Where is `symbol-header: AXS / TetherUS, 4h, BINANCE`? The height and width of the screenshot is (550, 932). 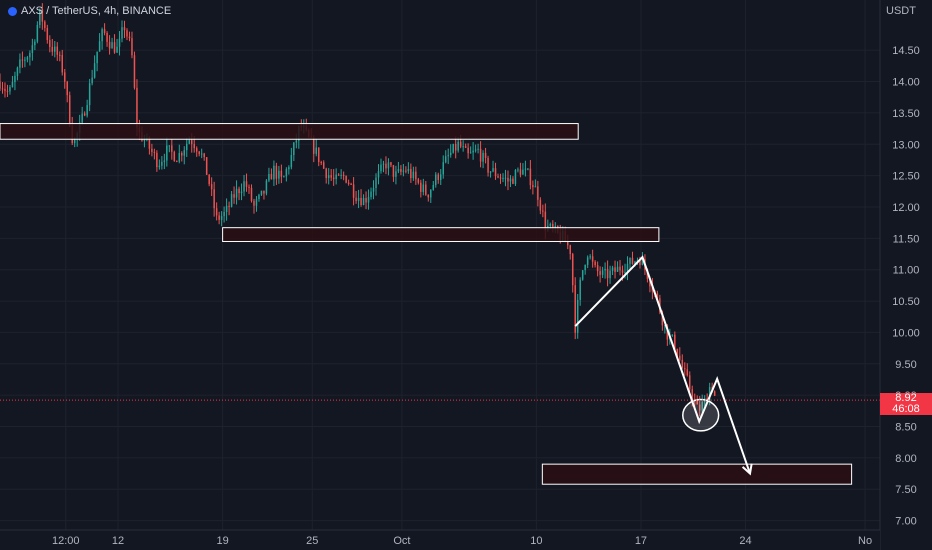 symbol-header: AXS / TetherUS, 4h, BINANCE is located at coordinates (89, 11).